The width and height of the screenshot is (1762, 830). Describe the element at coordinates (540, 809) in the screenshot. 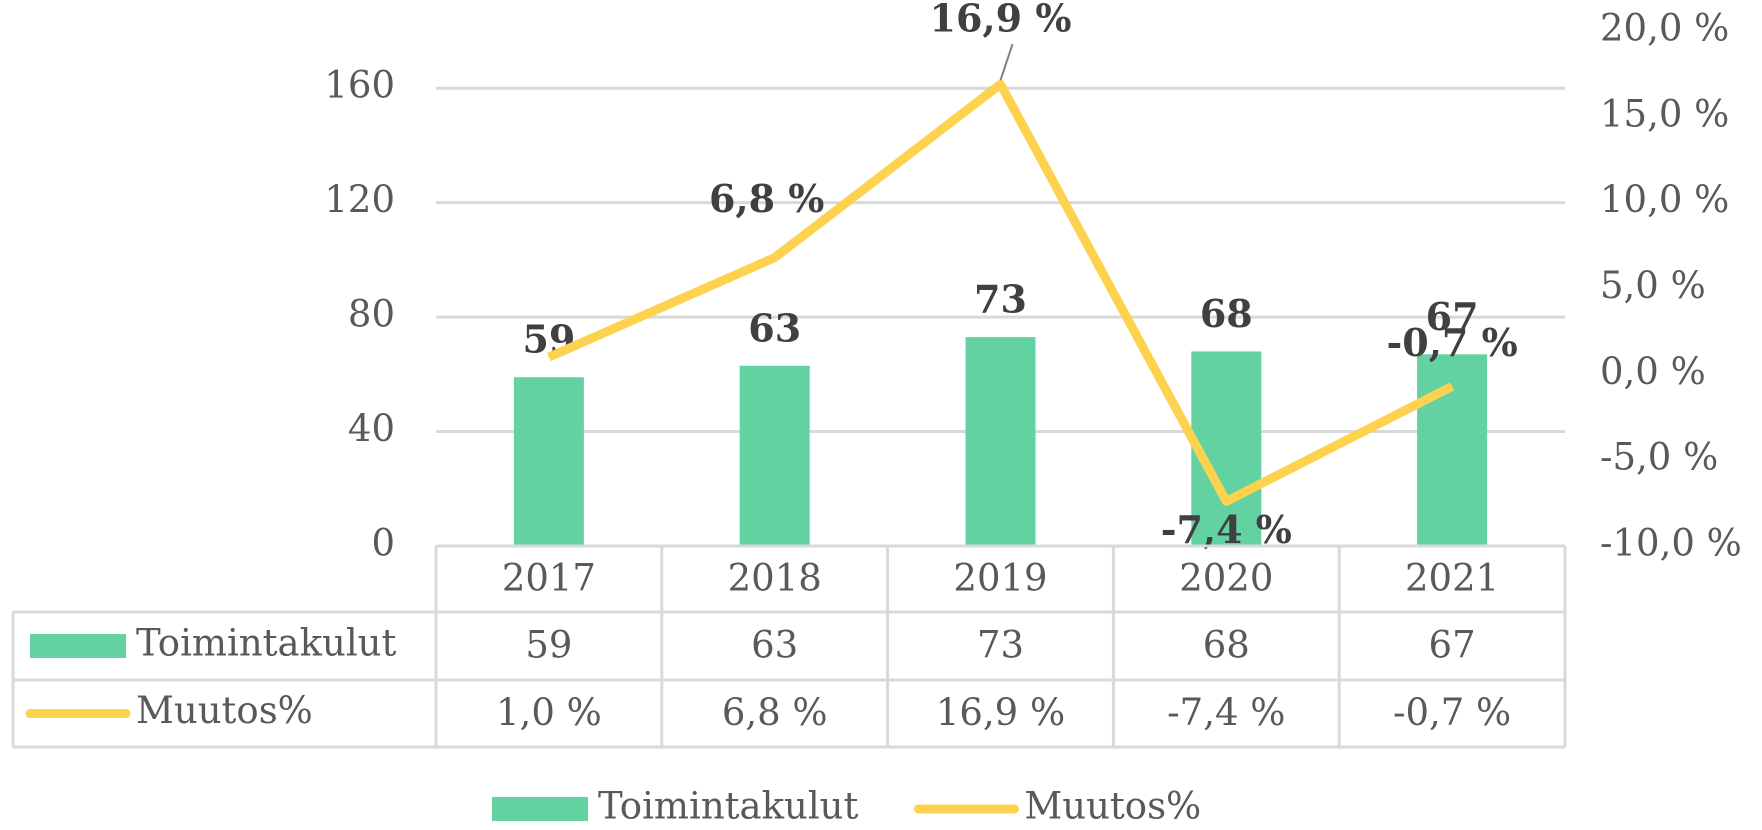

I see `legend-key` at that location.